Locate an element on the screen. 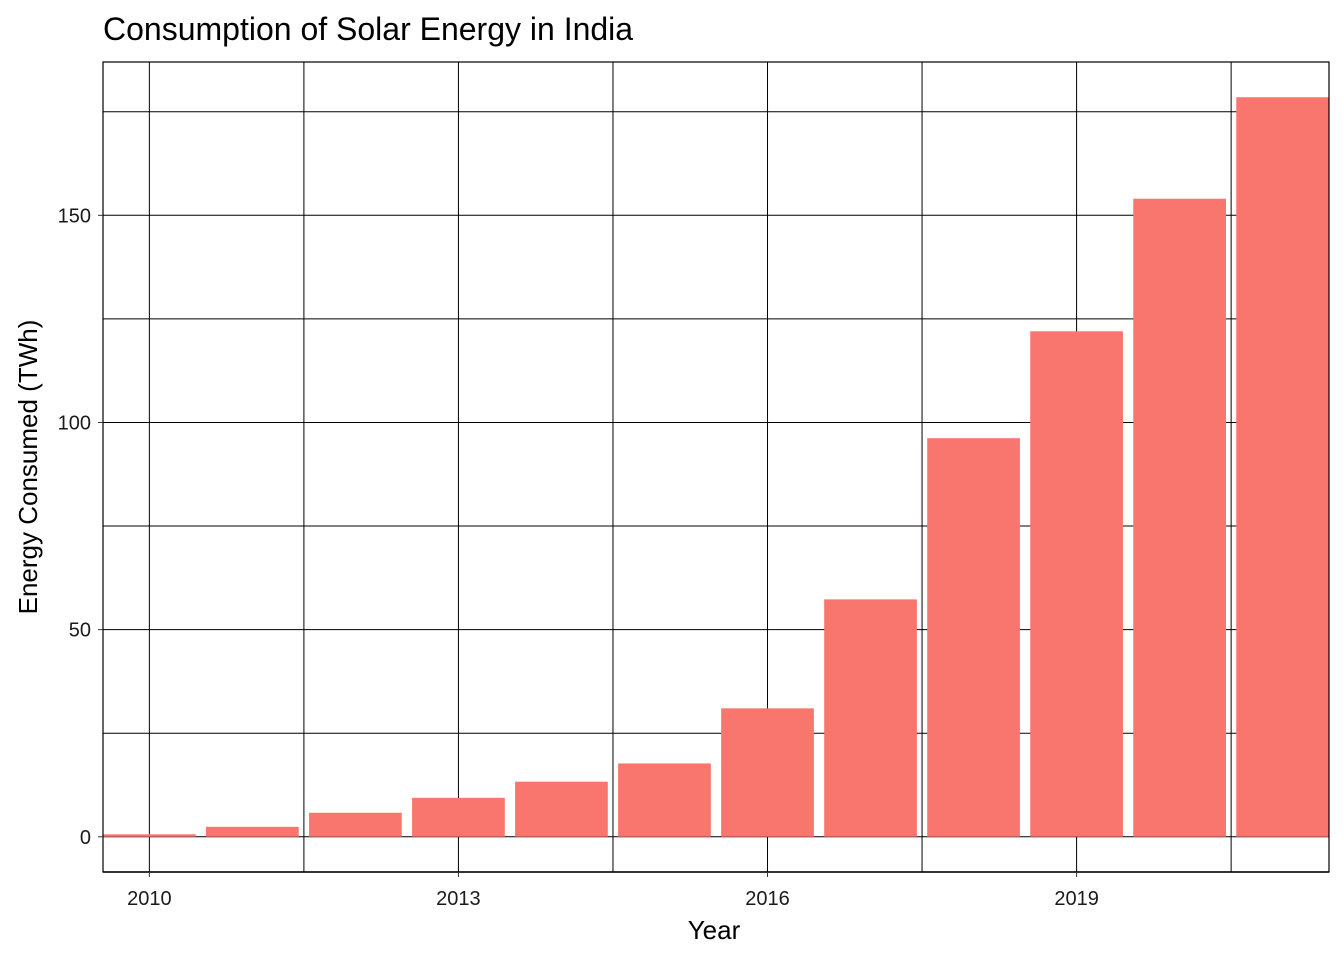 Image resolution: width=1344 pixels, height=960 pixels. y-tick-label: 150 is located at coordinates (74, 216).